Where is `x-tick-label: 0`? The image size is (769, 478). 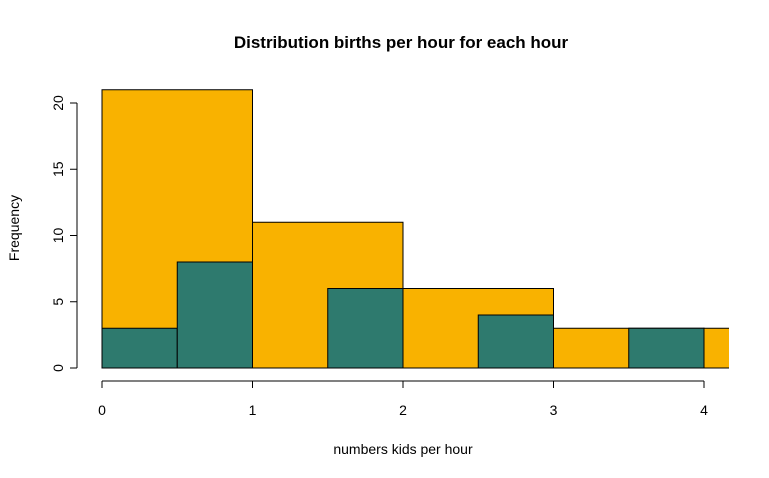 x-tick-label: 0 is located at coordinates (102, 410).